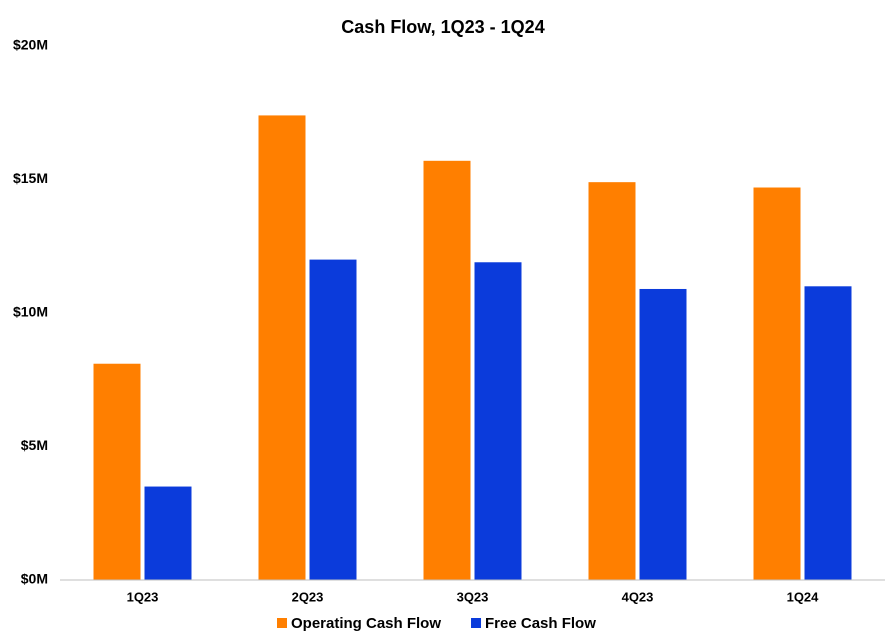  Describe the element at coordinates (30, 45) in the screenshot. I see `y-tick-label: $20M` at that location.